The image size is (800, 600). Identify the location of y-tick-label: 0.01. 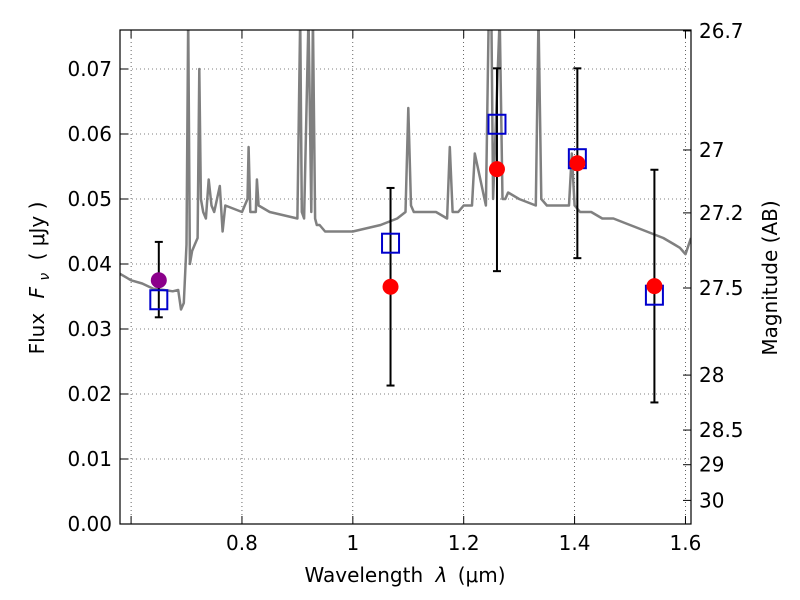
(89, 459).